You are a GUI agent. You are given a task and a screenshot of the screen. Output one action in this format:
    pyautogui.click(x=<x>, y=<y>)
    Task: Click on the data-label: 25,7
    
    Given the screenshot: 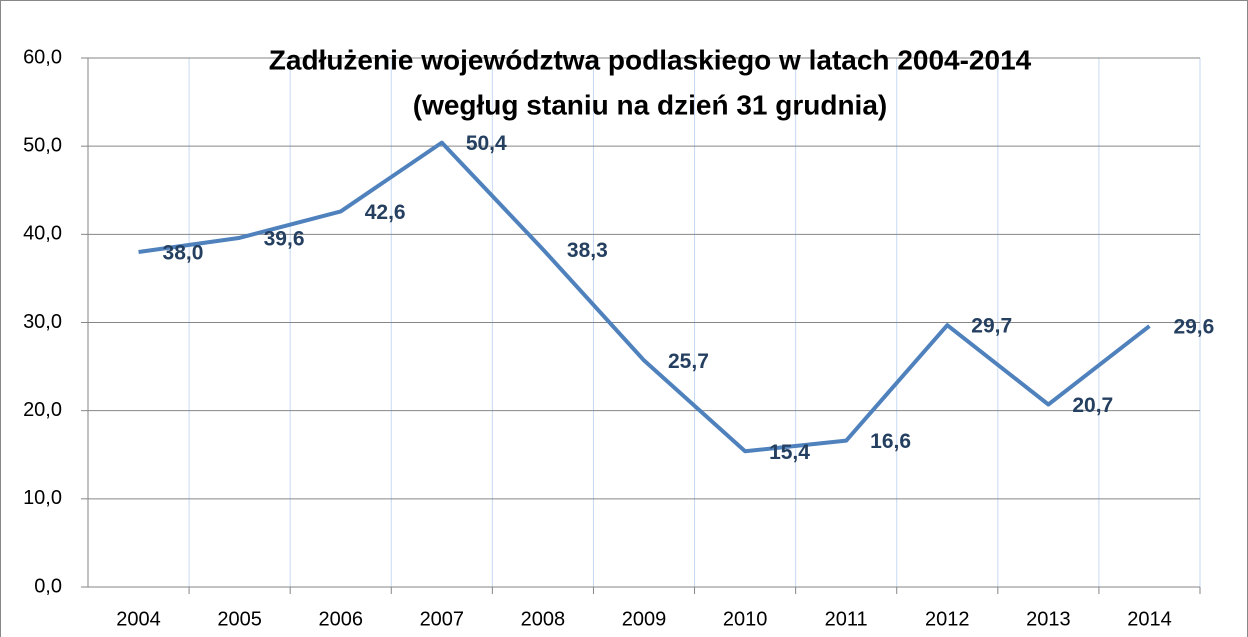 What is the action you would take?
    pyautogui.click(x=688, y=361)
    